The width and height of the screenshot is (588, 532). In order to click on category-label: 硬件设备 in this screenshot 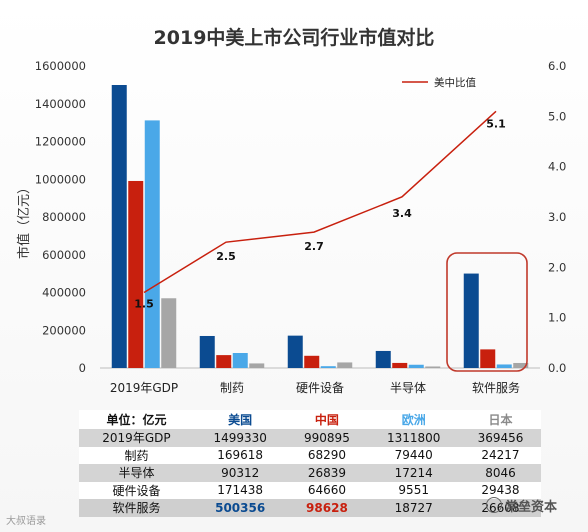, I will do `click(320, 388)`.